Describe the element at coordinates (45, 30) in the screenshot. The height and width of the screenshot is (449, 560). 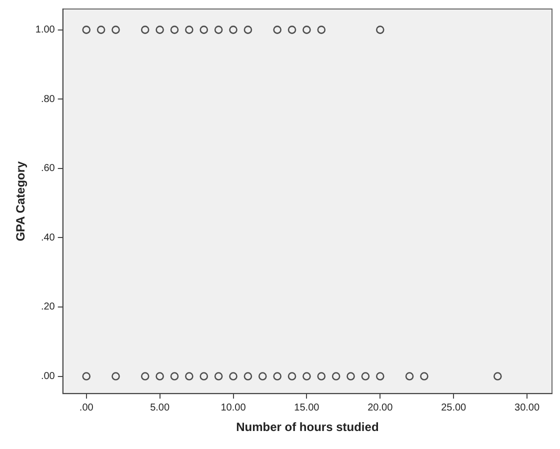
I see `y-tick-label: 1.00` at that location.